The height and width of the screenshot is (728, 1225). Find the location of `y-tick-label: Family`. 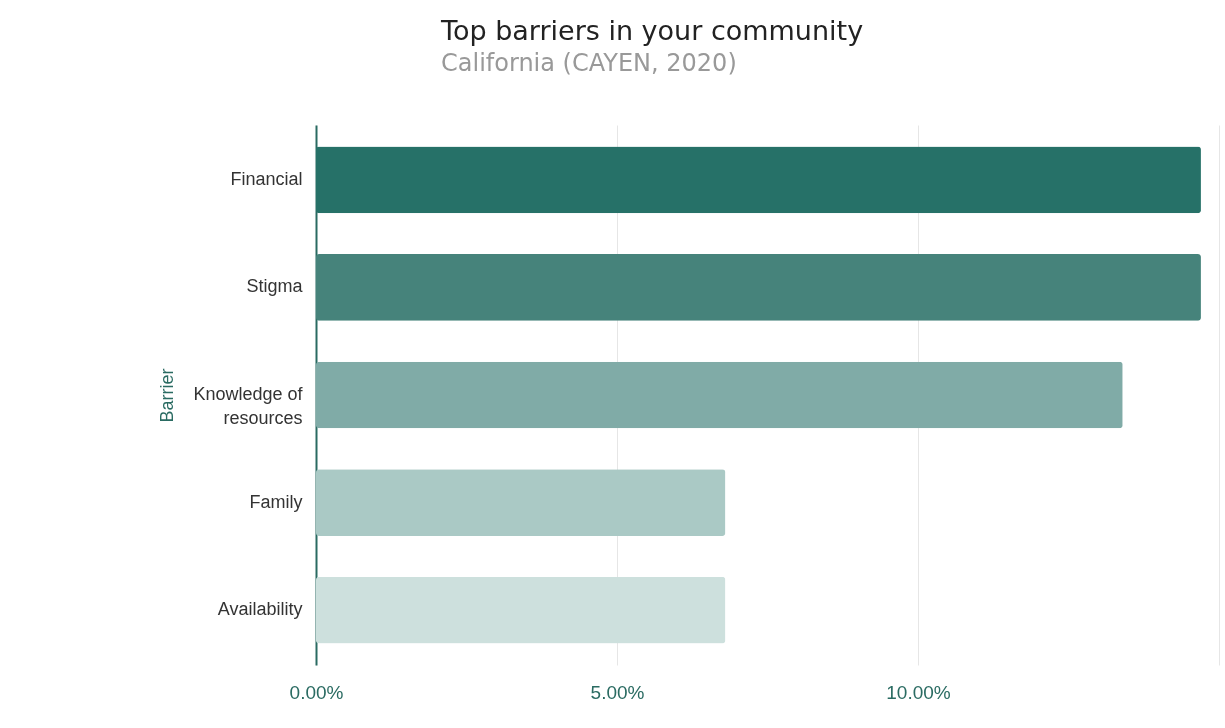

y-tick-label: Family is located at coordinates (276, 501).